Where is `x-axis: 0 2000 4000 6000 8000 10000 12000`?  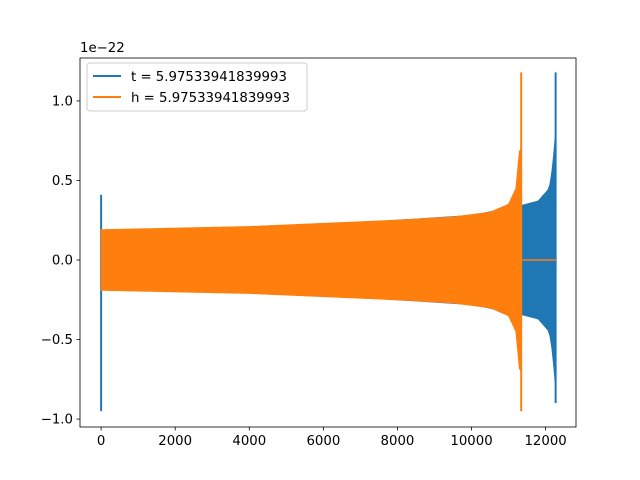
x-axis: 0 2000 4000 6000 8000 10000 12000 is located at coordinates (332, 438).